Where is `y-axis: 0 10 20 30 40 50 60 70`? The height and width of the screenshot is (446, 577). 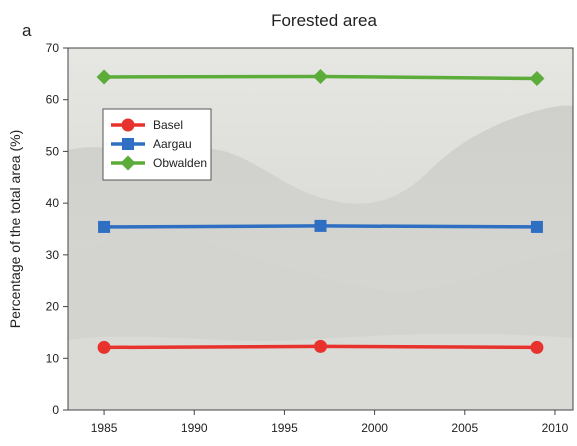 y-axis: 0 10 20 30 40 50 60 70 is located at coordinates (57, 229).